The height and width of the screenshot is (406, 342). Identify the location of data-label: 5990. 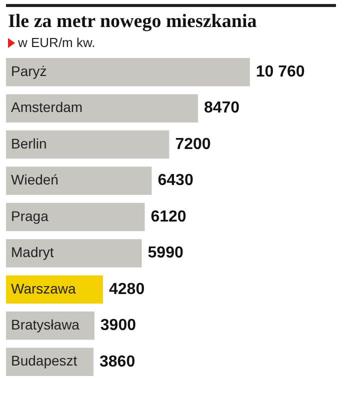
(166, 253).